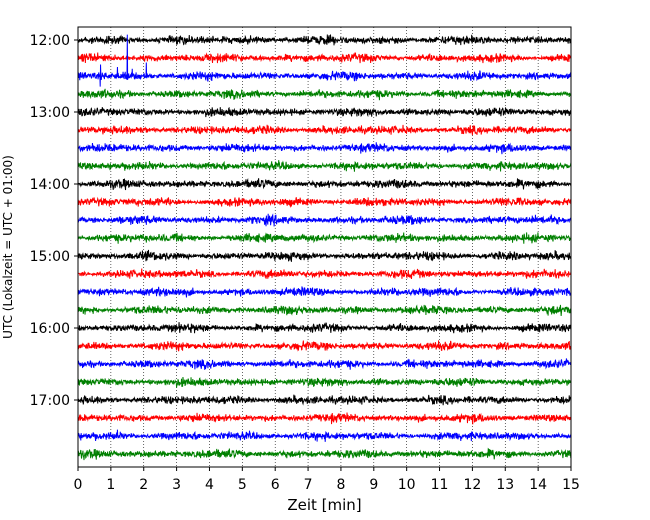  Describe the element at coordinates (440, 485) in the screenshot. I see `x-tick-label: 11` at that location.